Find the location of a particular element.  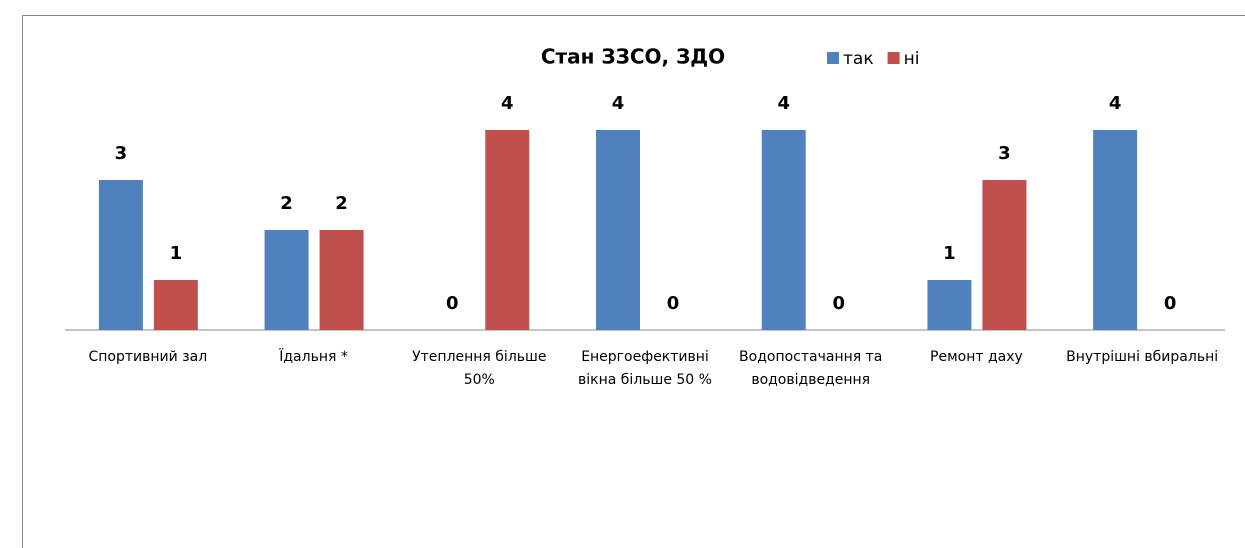

x-tick-label: Утеплення більше 50% is located at coordinates (479, 368).